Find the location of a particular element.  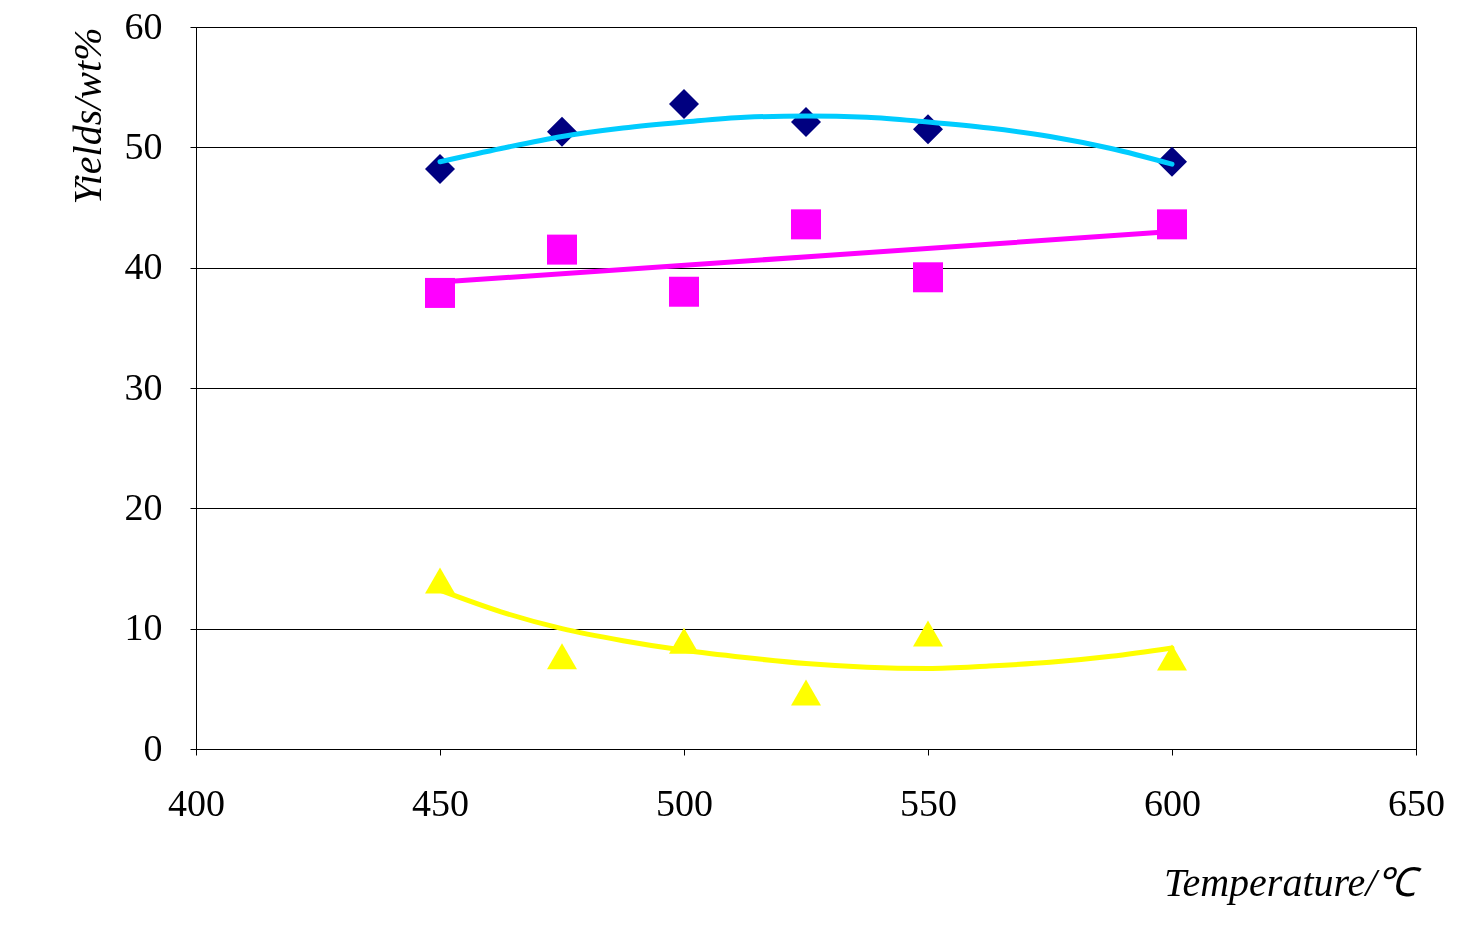

y-tick-label: 0 is located at coordinates (153, 747).